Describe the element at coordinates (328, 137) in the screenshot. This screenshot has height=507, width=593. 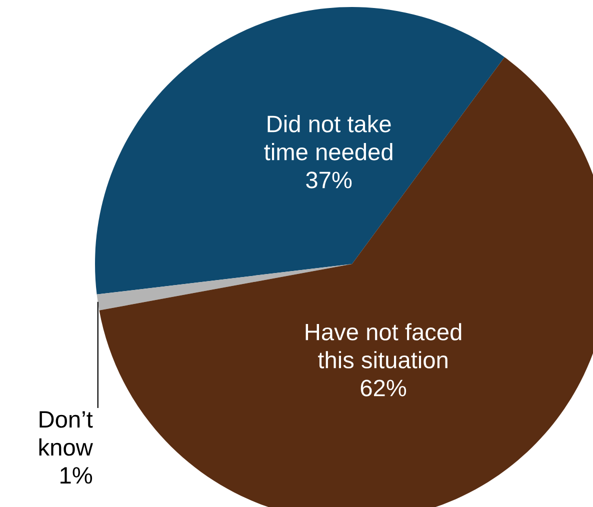
I see `slice-label: Did not take time needed` at that location.